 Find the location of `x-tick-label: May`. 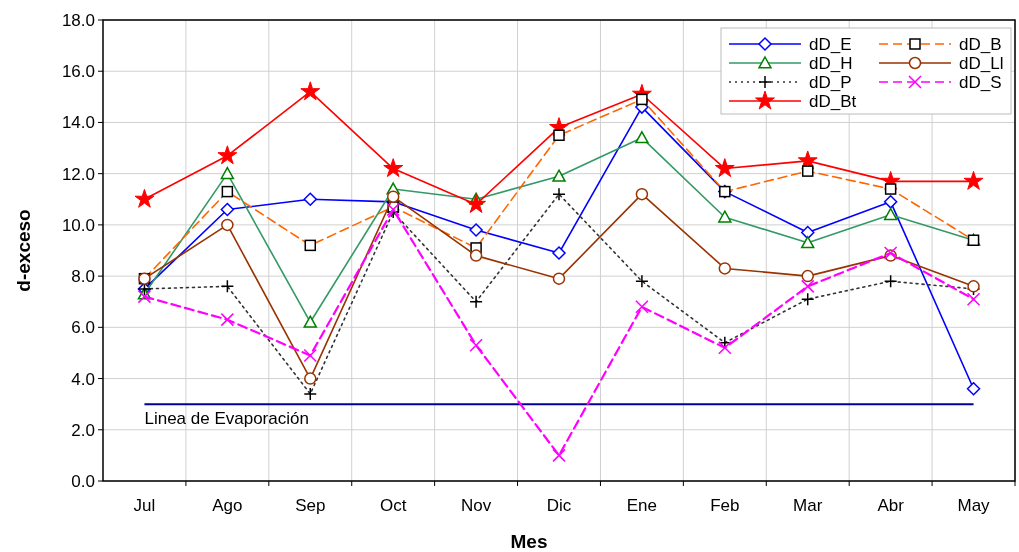

x-tick-label: May is located at coordinates (974, 505).